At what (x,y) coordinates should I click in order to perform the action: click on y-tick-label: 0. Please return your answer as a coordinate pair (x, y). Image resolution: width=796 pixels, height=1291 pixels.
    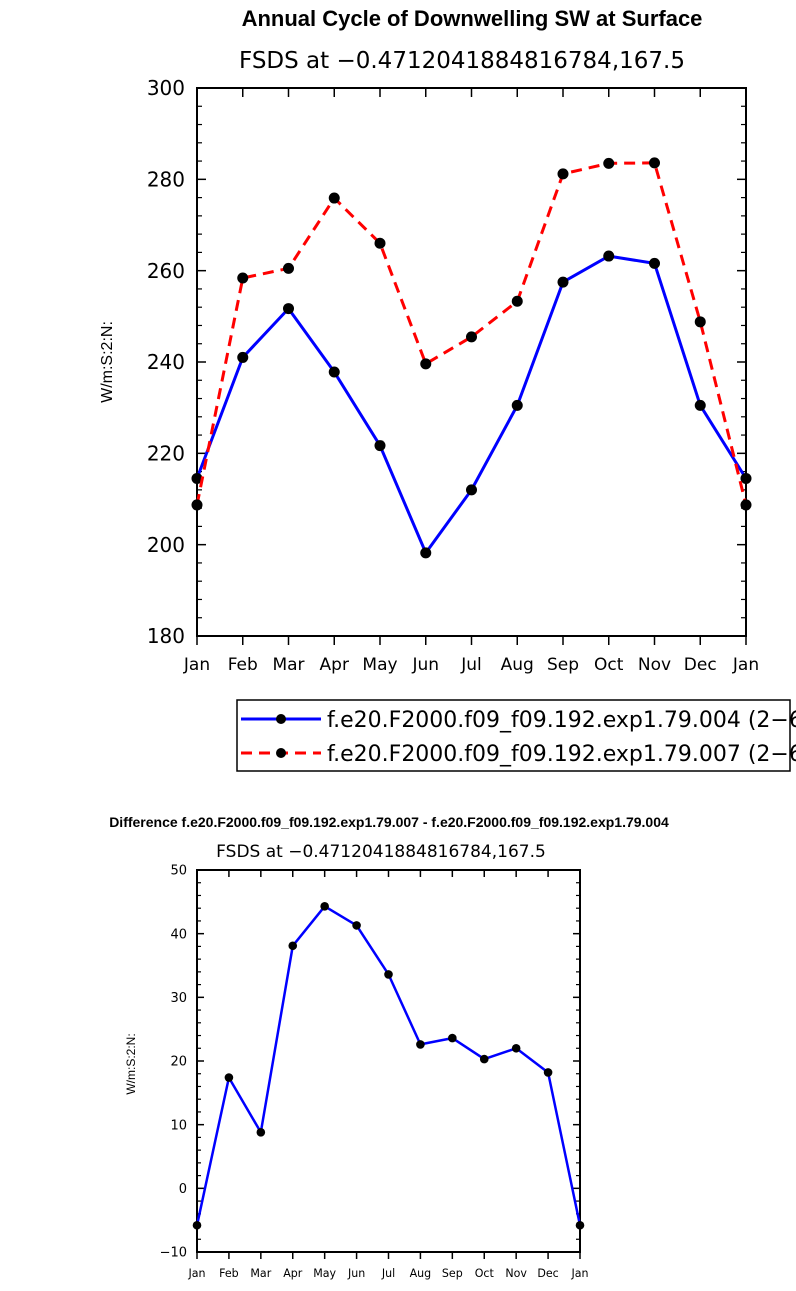
    Looking at the image, I should click on (183, 1189).